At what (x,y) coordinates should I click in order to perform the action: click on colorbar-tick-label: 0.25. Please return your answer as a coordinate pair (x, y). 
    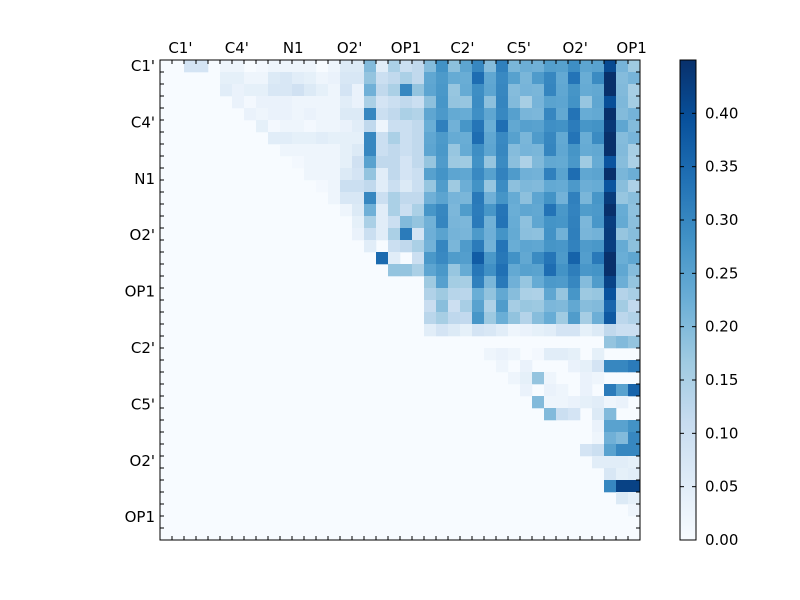
    Looking at the image, I should click on (721, 273).